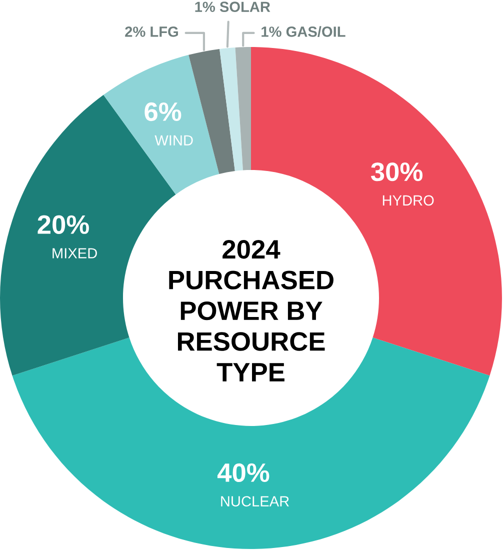  What do you see at coordinates (396, 172) in the screenshot?
I see `data-label: 30%` at bounding box center [396, 172].